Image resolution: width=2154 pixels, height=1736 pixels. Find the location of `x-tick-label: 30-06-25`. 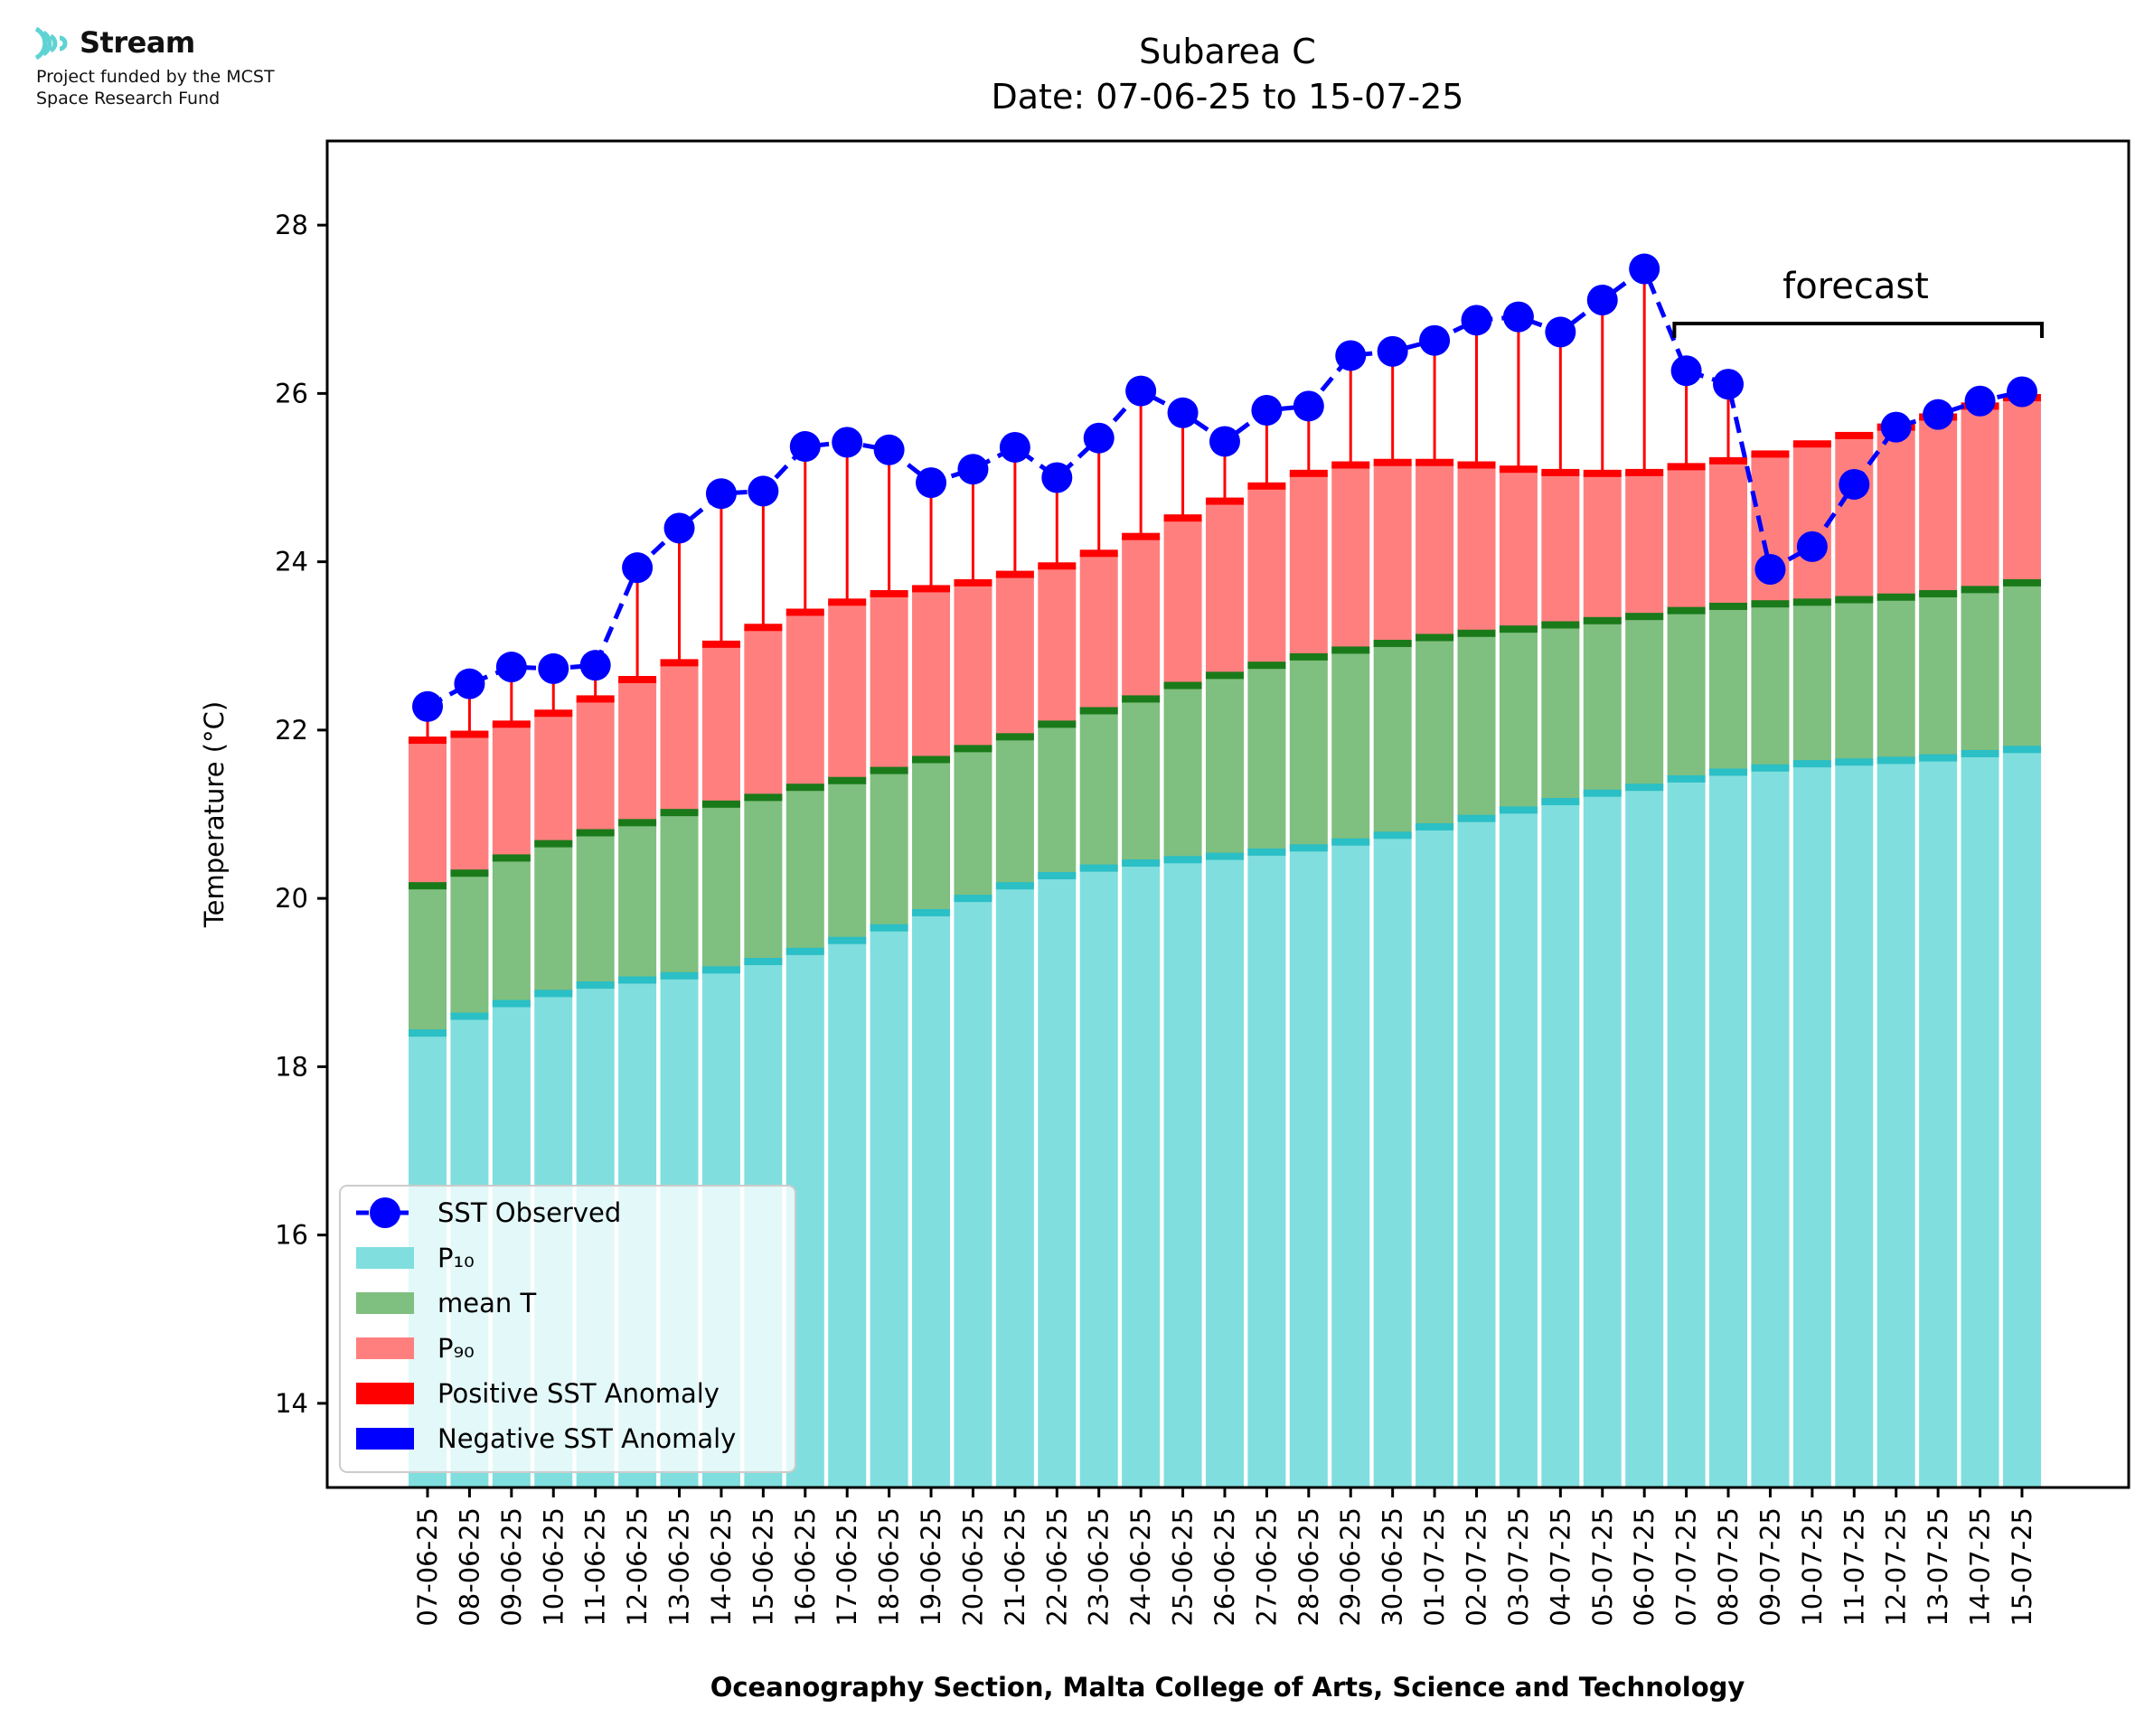

x-tick-label: 30-06-25 is located at coordinates (1393, 1567).